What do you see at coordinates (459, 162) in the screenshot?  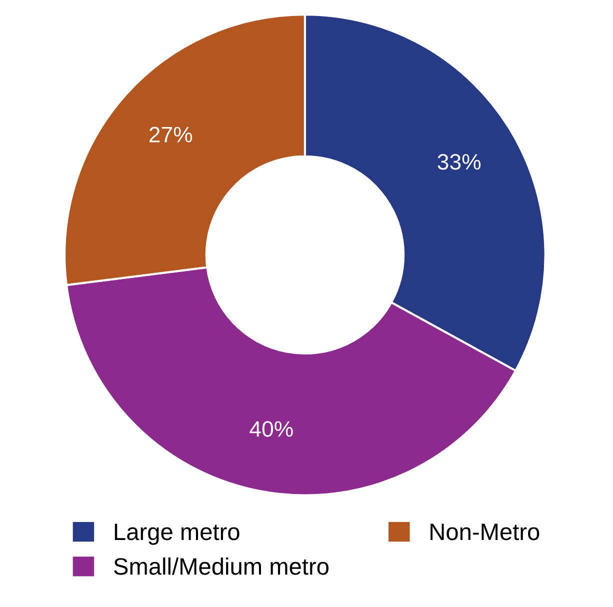 I see `data-label: 33%` at bounding box center [459, 162].